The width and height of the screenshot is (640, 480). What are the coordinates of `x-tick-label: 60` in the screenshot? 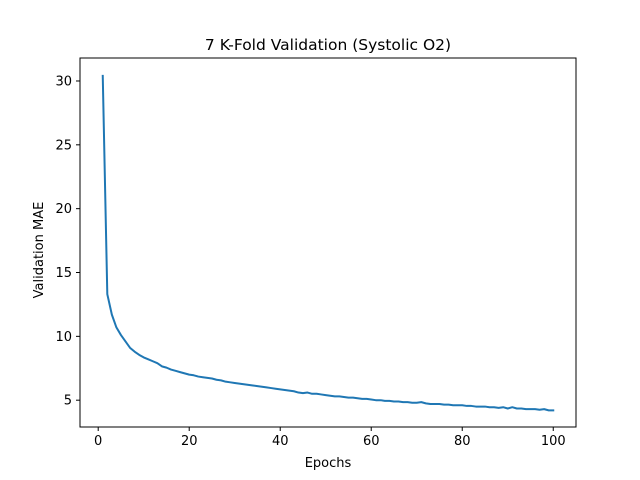 It's located at (371, 441).